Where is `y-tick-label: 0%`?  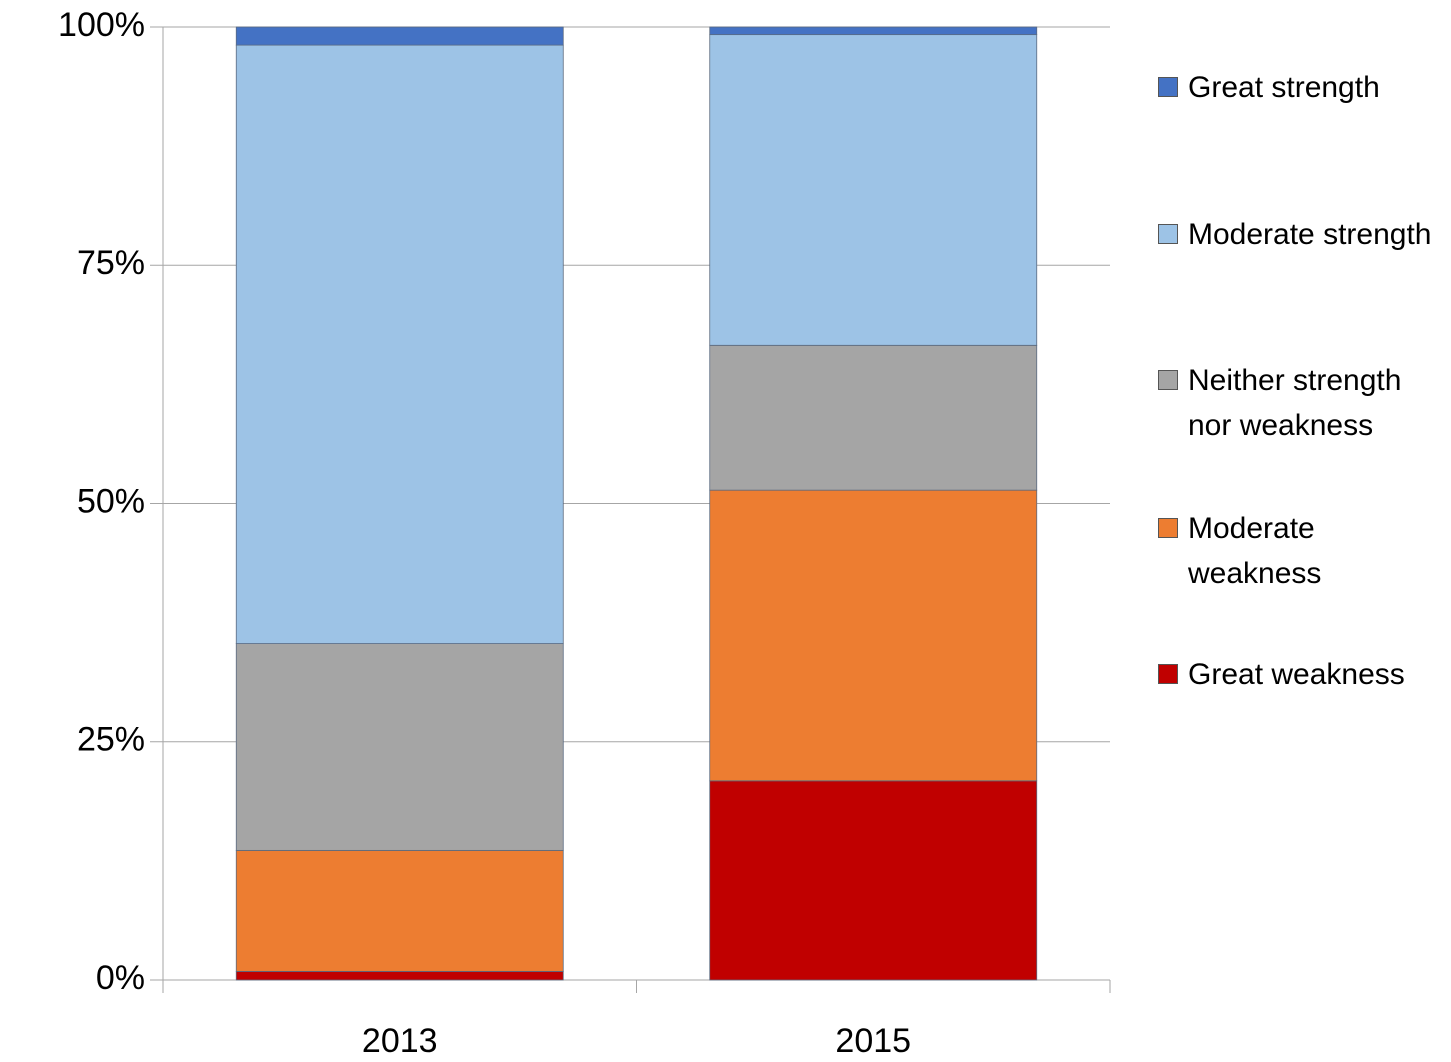
y-tick-label: 0% is located at coordinates (120, 978).